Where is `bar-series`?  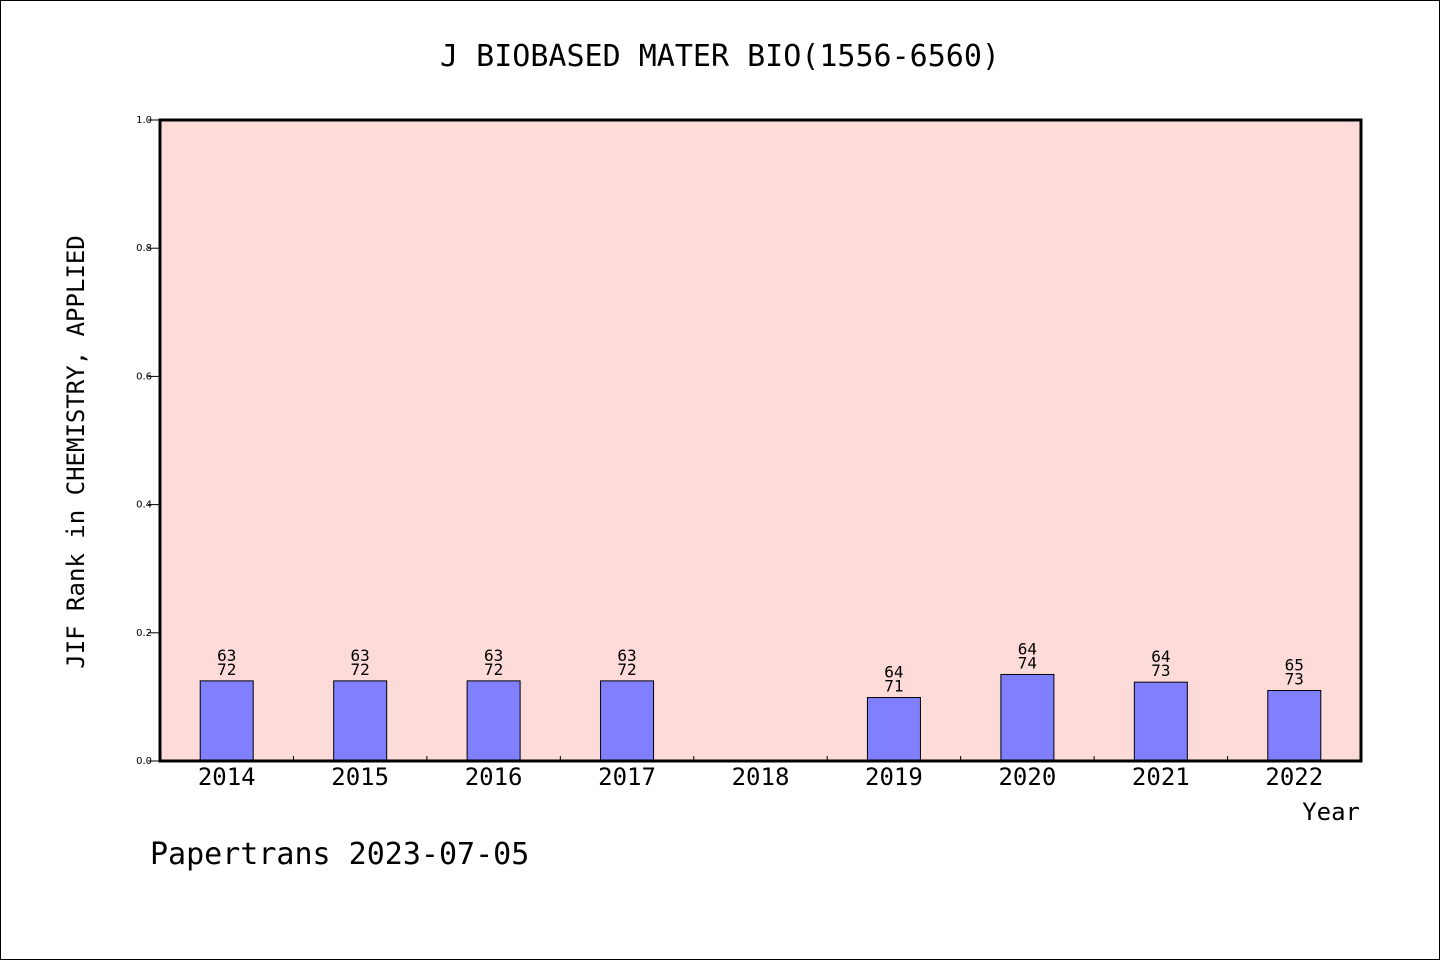
bar-series is located at coordinates (760, 717).